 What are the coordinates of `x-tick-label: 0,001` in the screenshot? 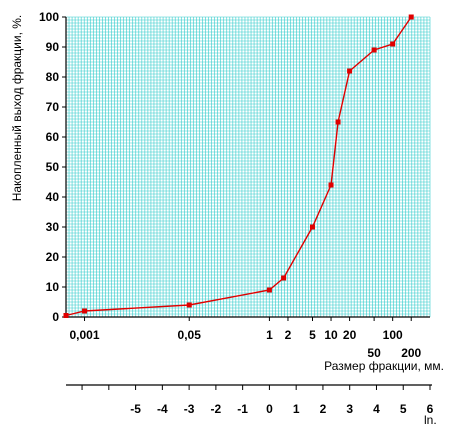 It's located at (85, 335).